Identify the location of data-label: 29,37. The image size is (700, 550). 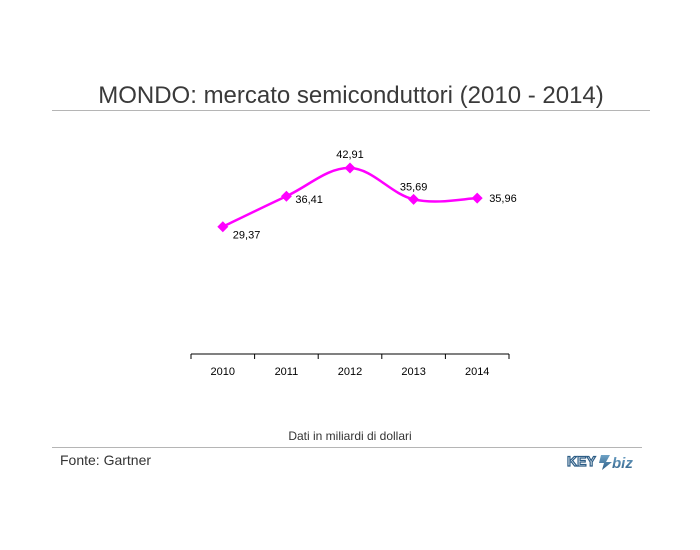
(247, 236).